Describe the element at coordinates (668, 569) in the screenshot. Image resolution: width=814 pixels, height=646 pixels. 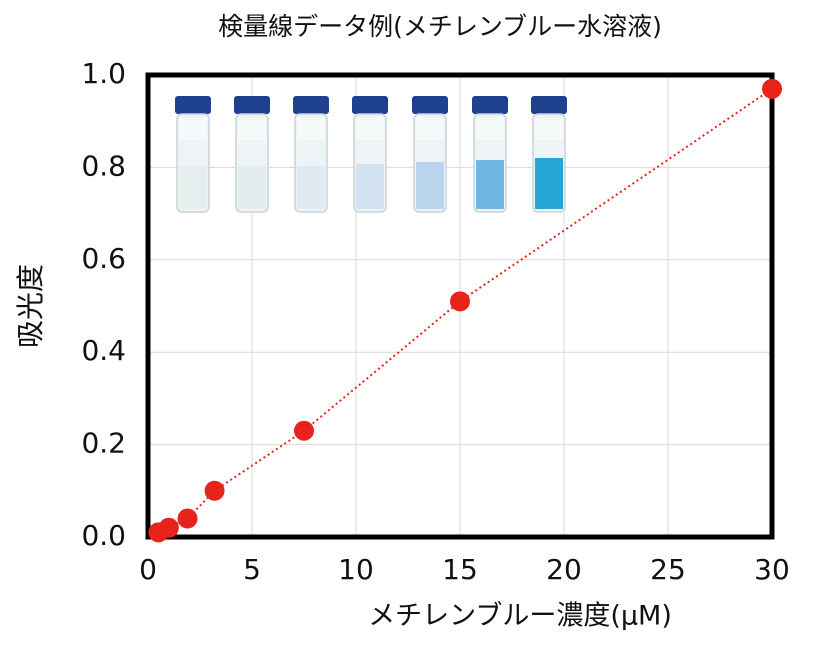
I see `x-tick-label: 25` at that location.